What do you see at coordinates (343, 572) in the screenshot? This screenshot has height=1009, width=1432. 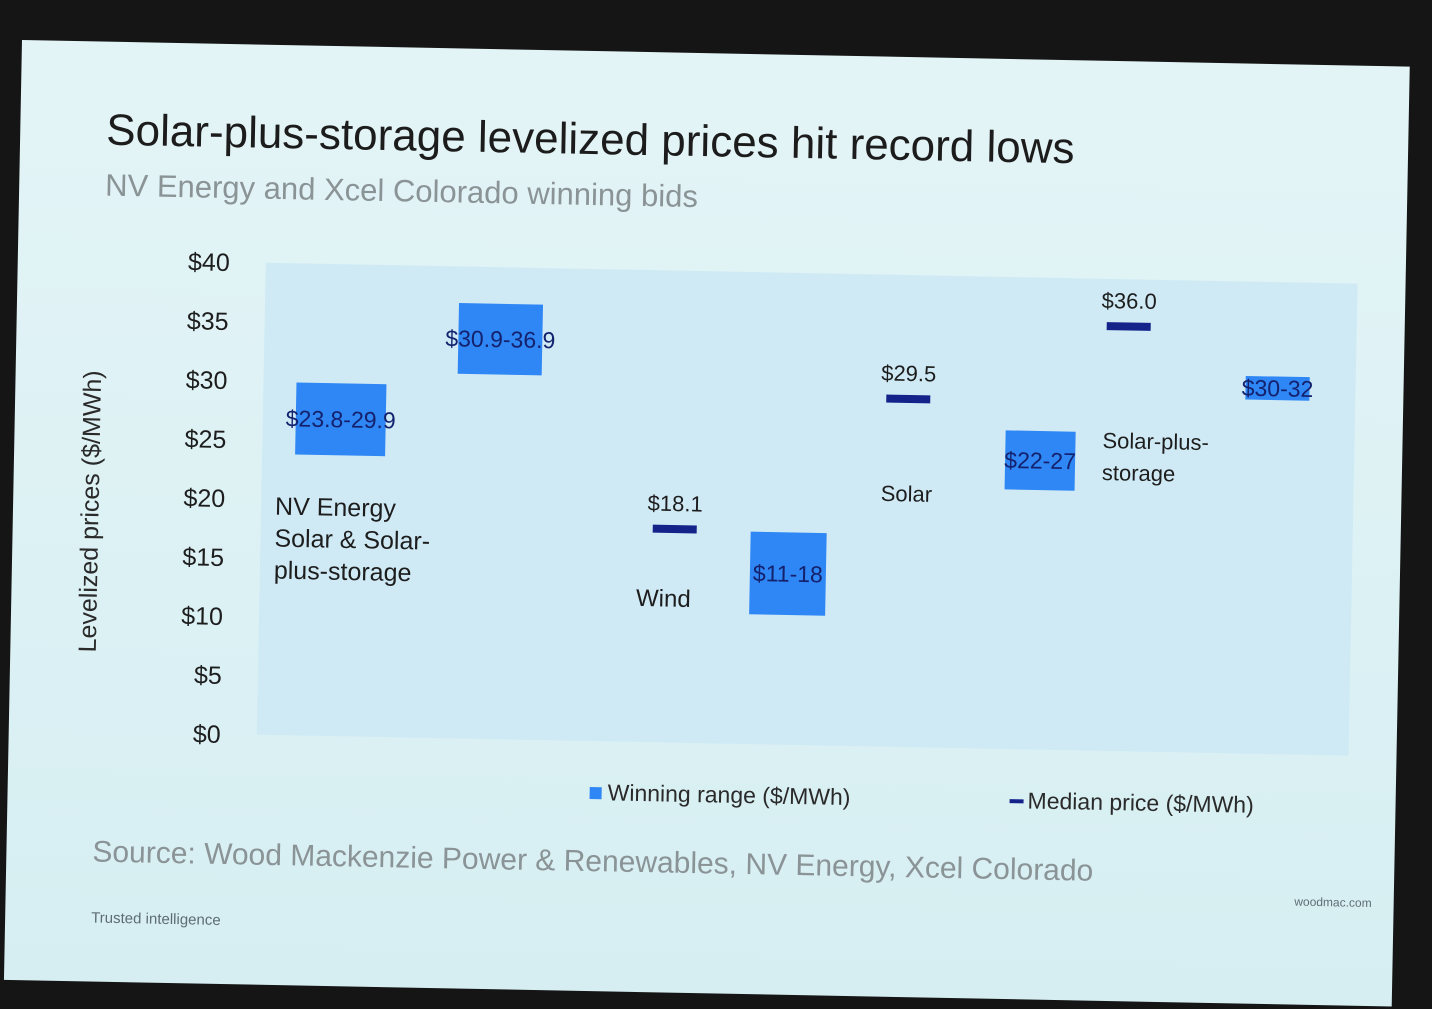 I see `category-label: plus-storage` at bounding box center [343, 572].